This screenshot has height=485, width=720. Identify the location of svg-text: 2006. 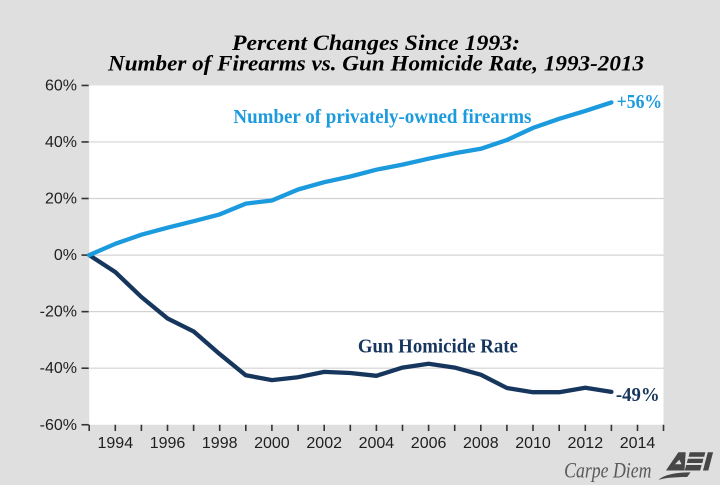
(429, 443).